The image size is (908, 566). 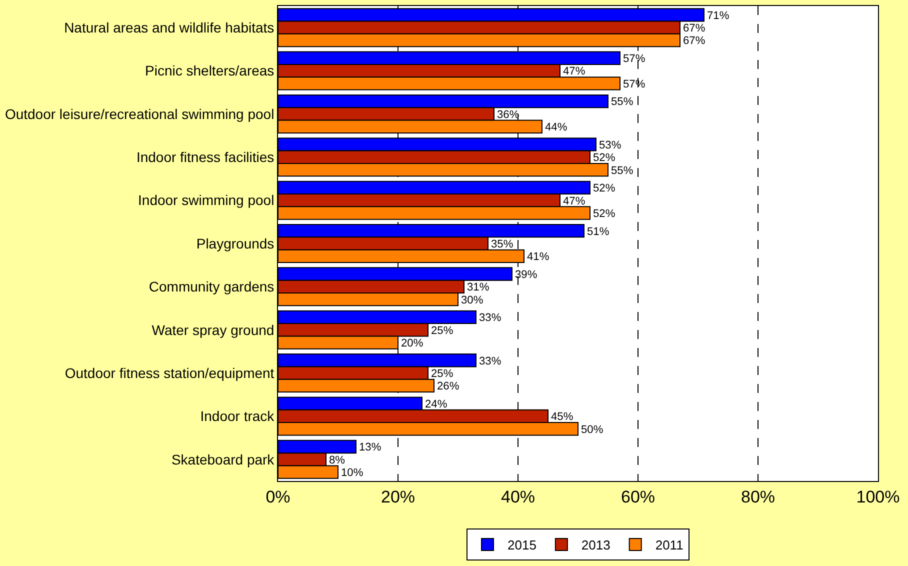 I want to click on data-label: 26%, so click(x=448, y=386).